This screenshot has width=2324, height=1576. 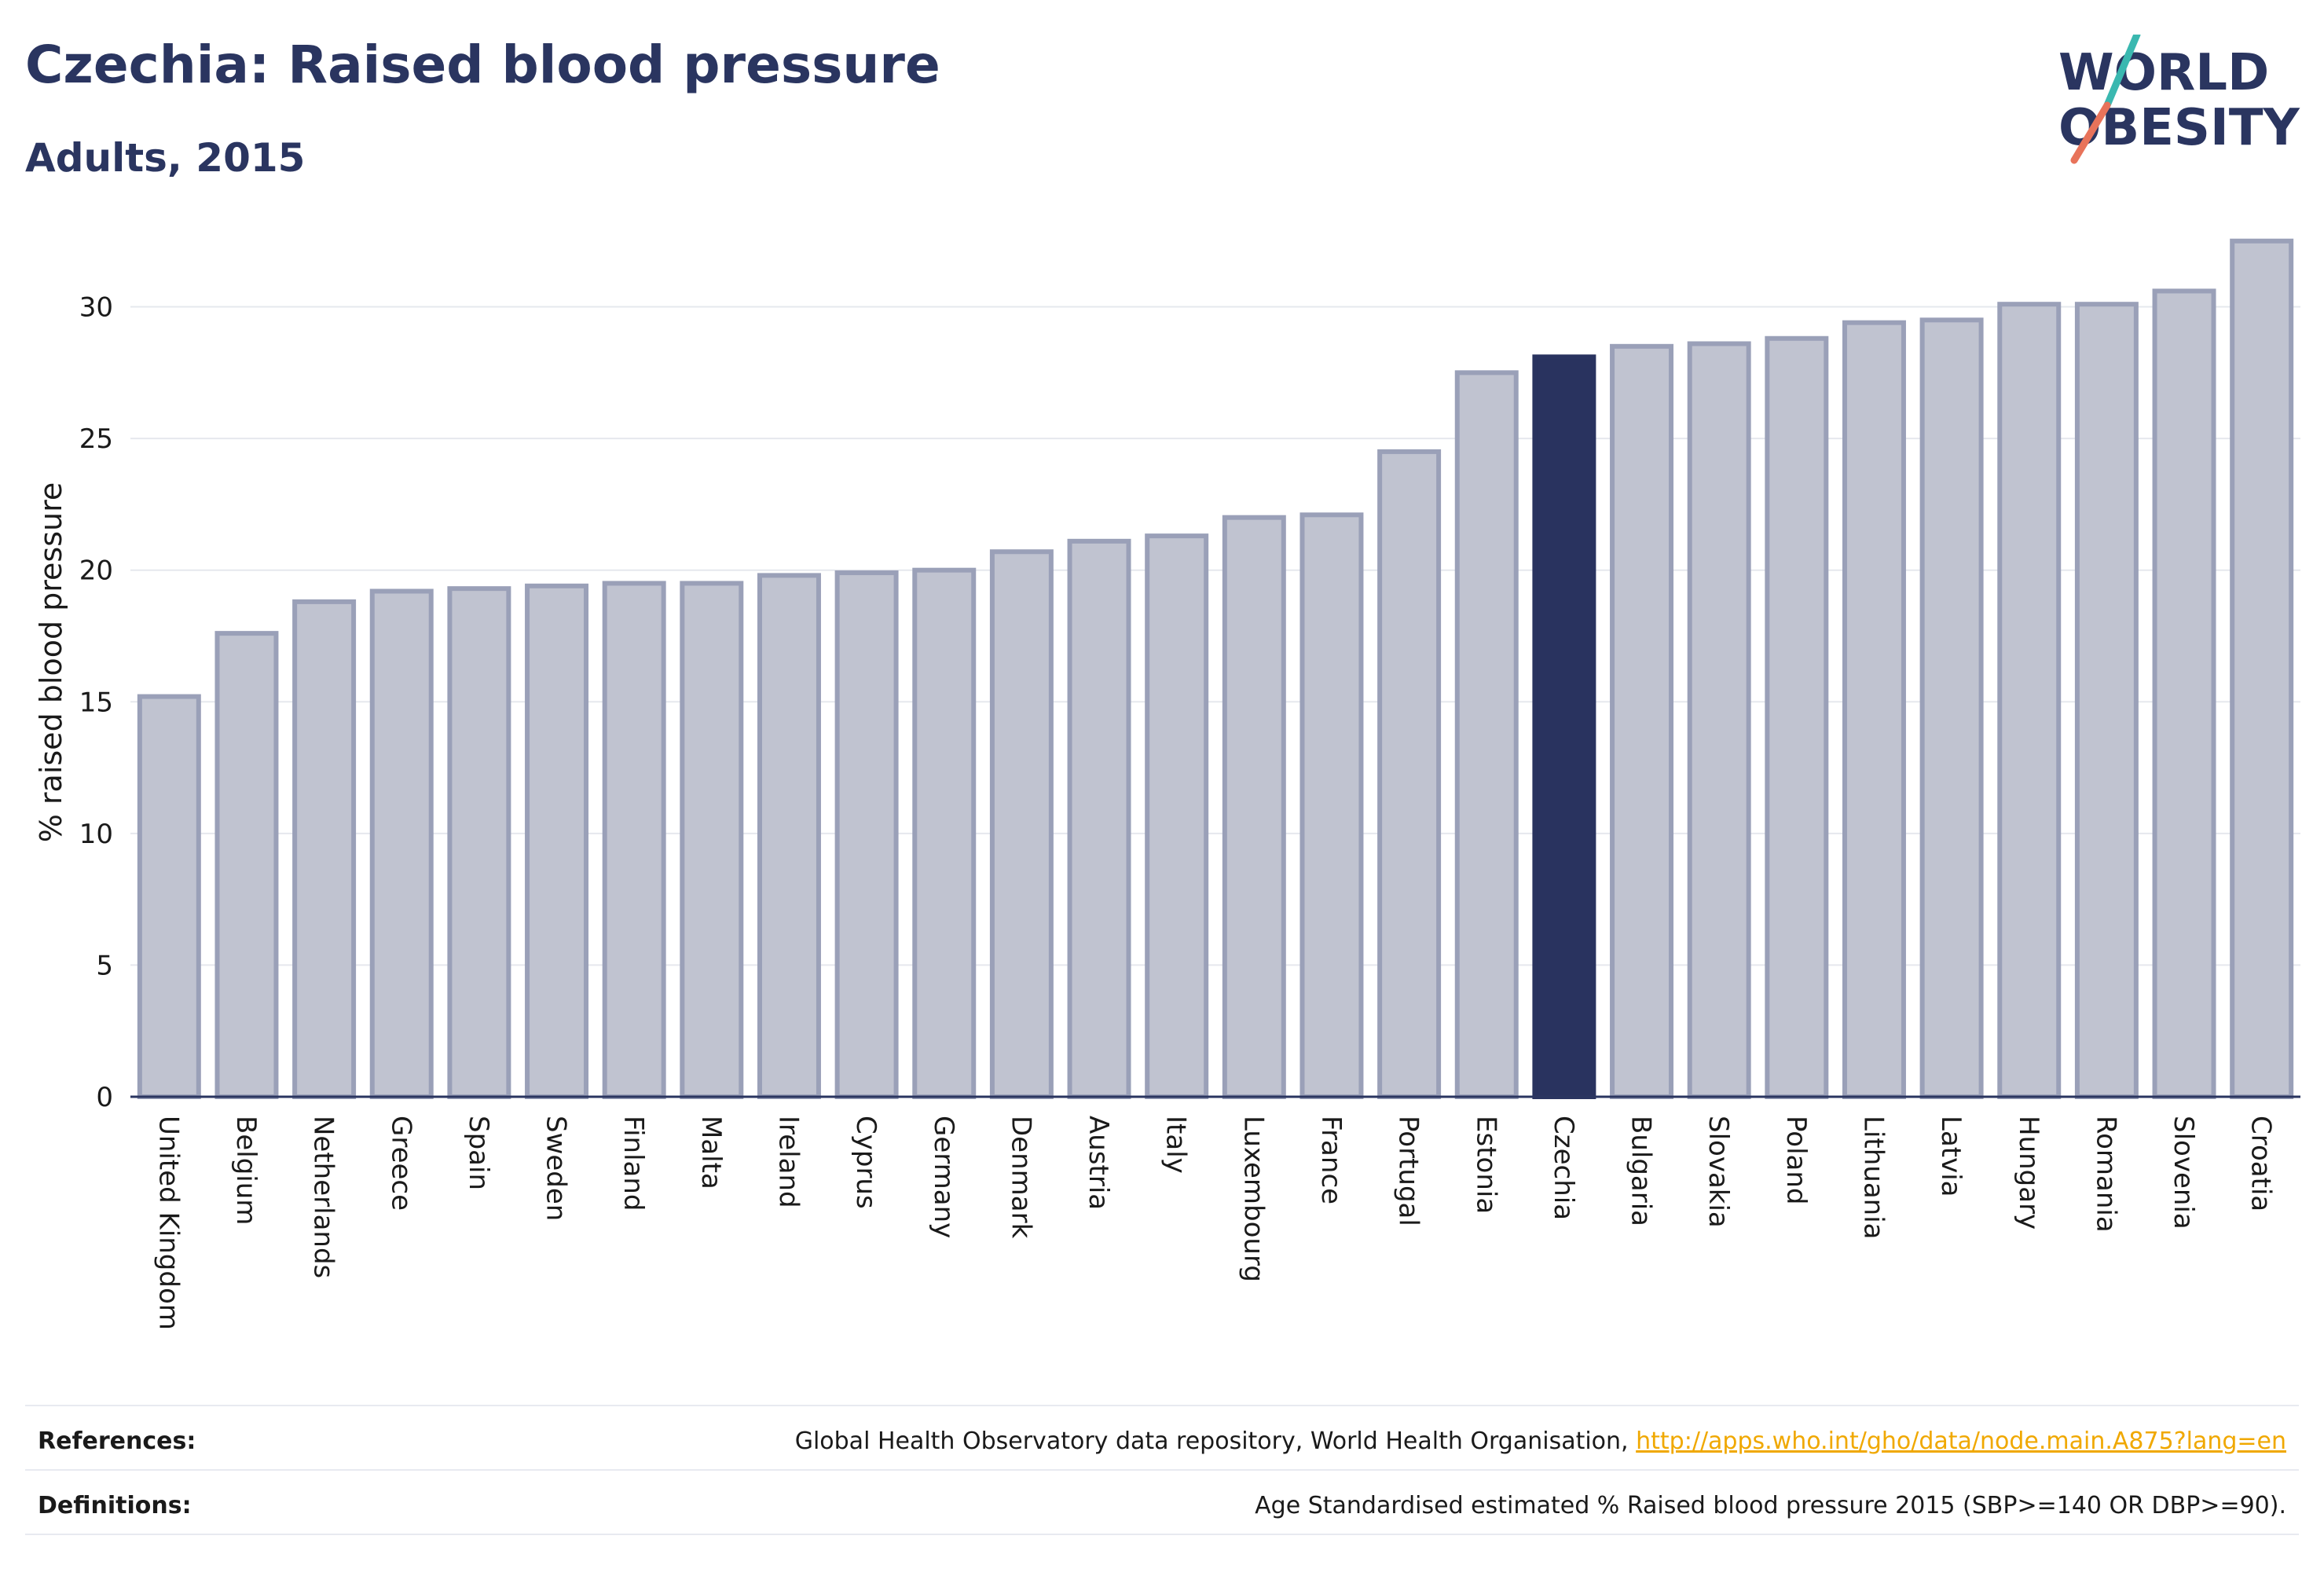 What do you see at coordinates (478, 1153) in the screenshot?
I see `x-tick-label: Spain` at bounding box center [478, 1153].